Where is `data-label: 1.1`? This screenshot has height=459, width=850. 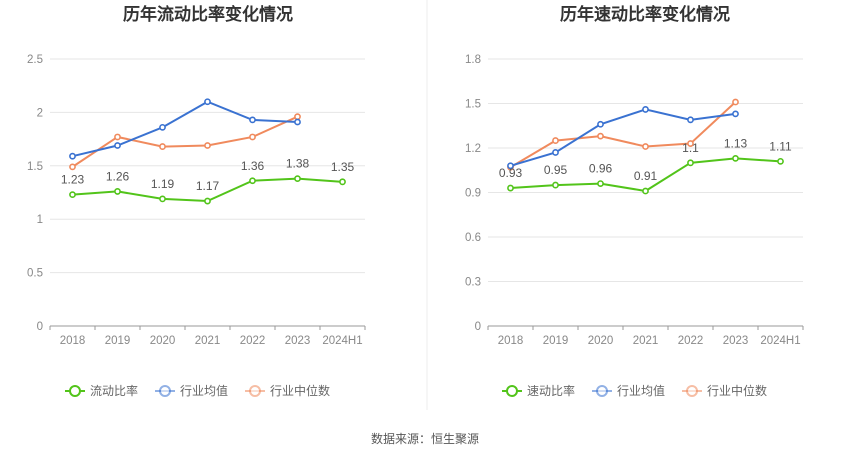 data-label: 1.1 is located at coordinates (690, 148).